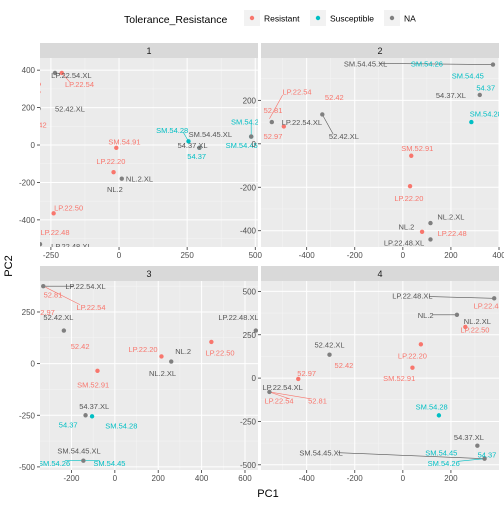 The height and width of the screenshot is (509, 504). What do you see at coordinates (451, 478) in the screenshot?
I see `x-tick-label: 200` at bounding box center [451, 478].